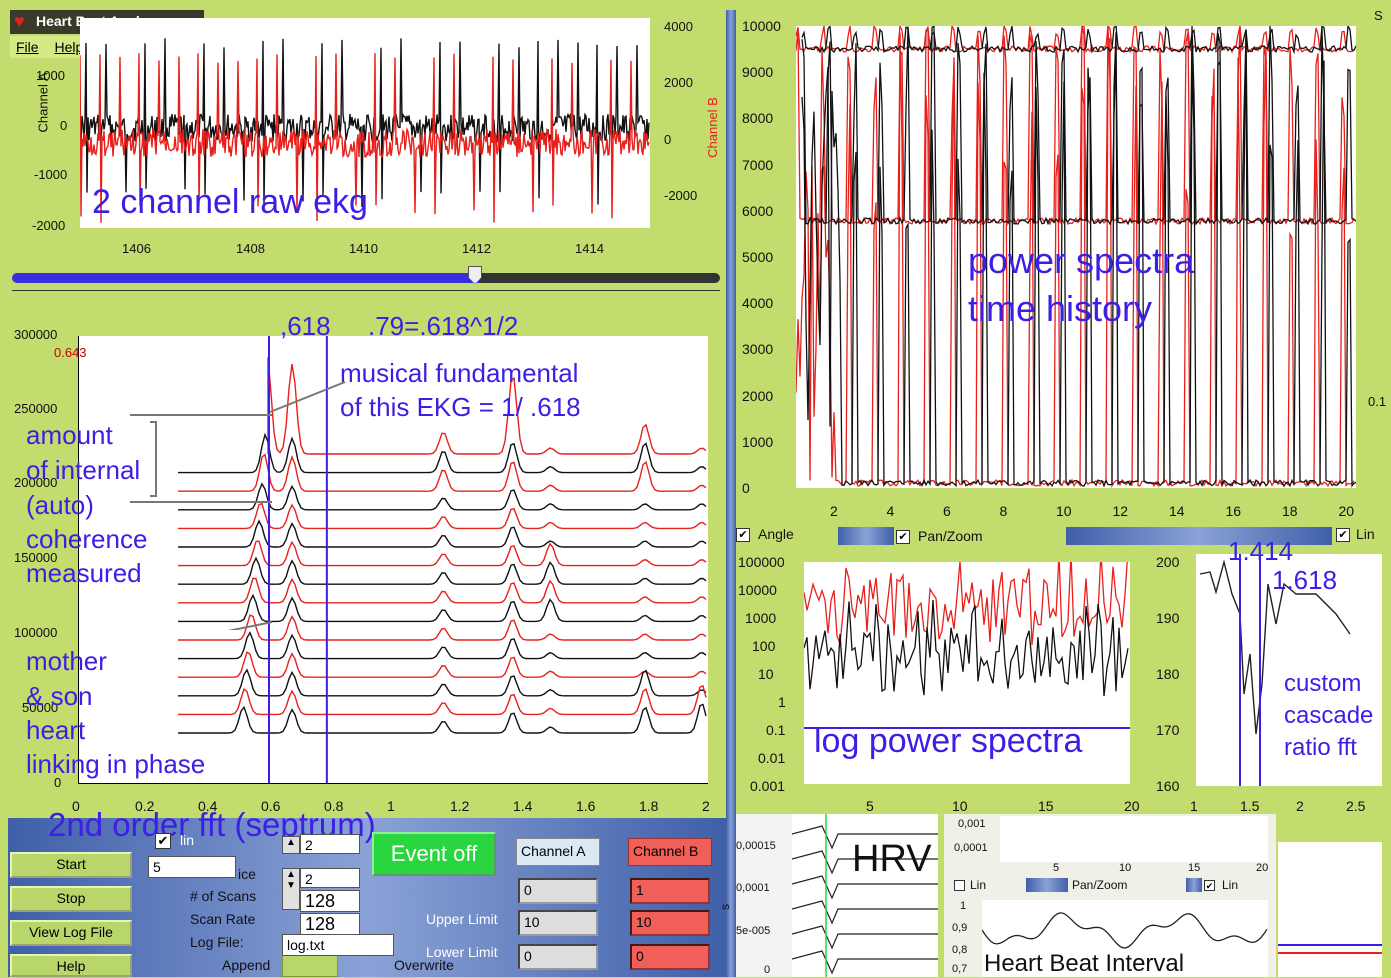 The image size is (1391, 978). What do you see at coordinates (670, 852) in the screenshot?
I see `channel-b-header: Channel B` at bounding box center [670, 852].